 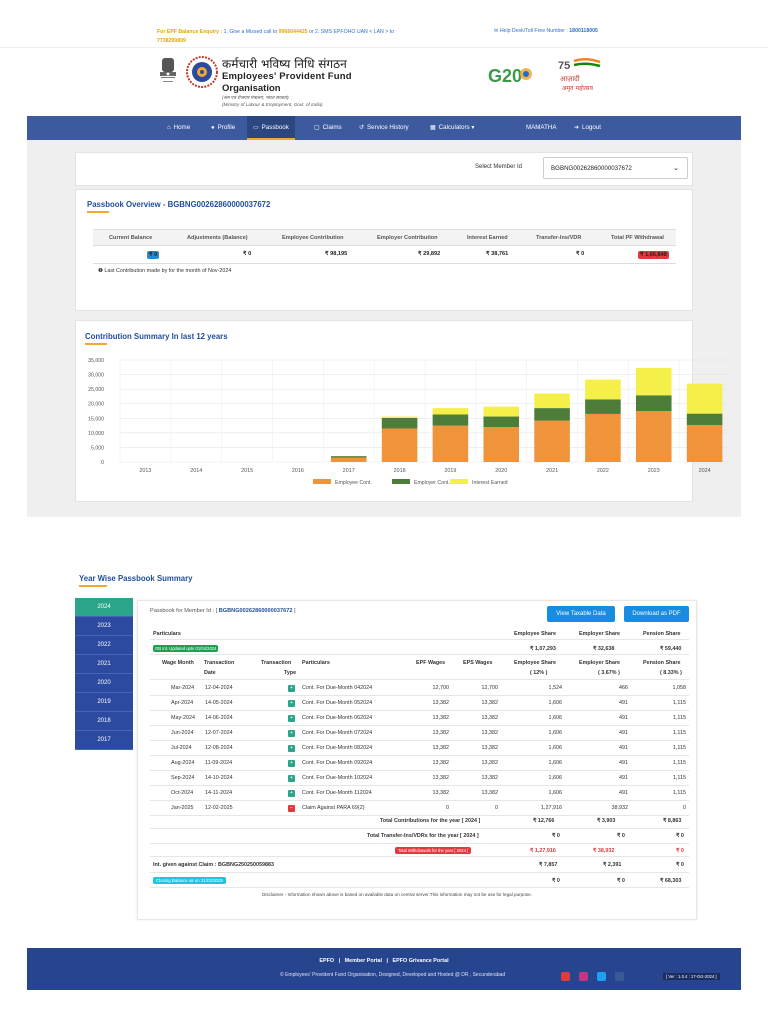 What do you see at coordinates (353, 483) in the screenshot?
I see `legend-label: Employee Cont.` at bounding box center [353, 483].